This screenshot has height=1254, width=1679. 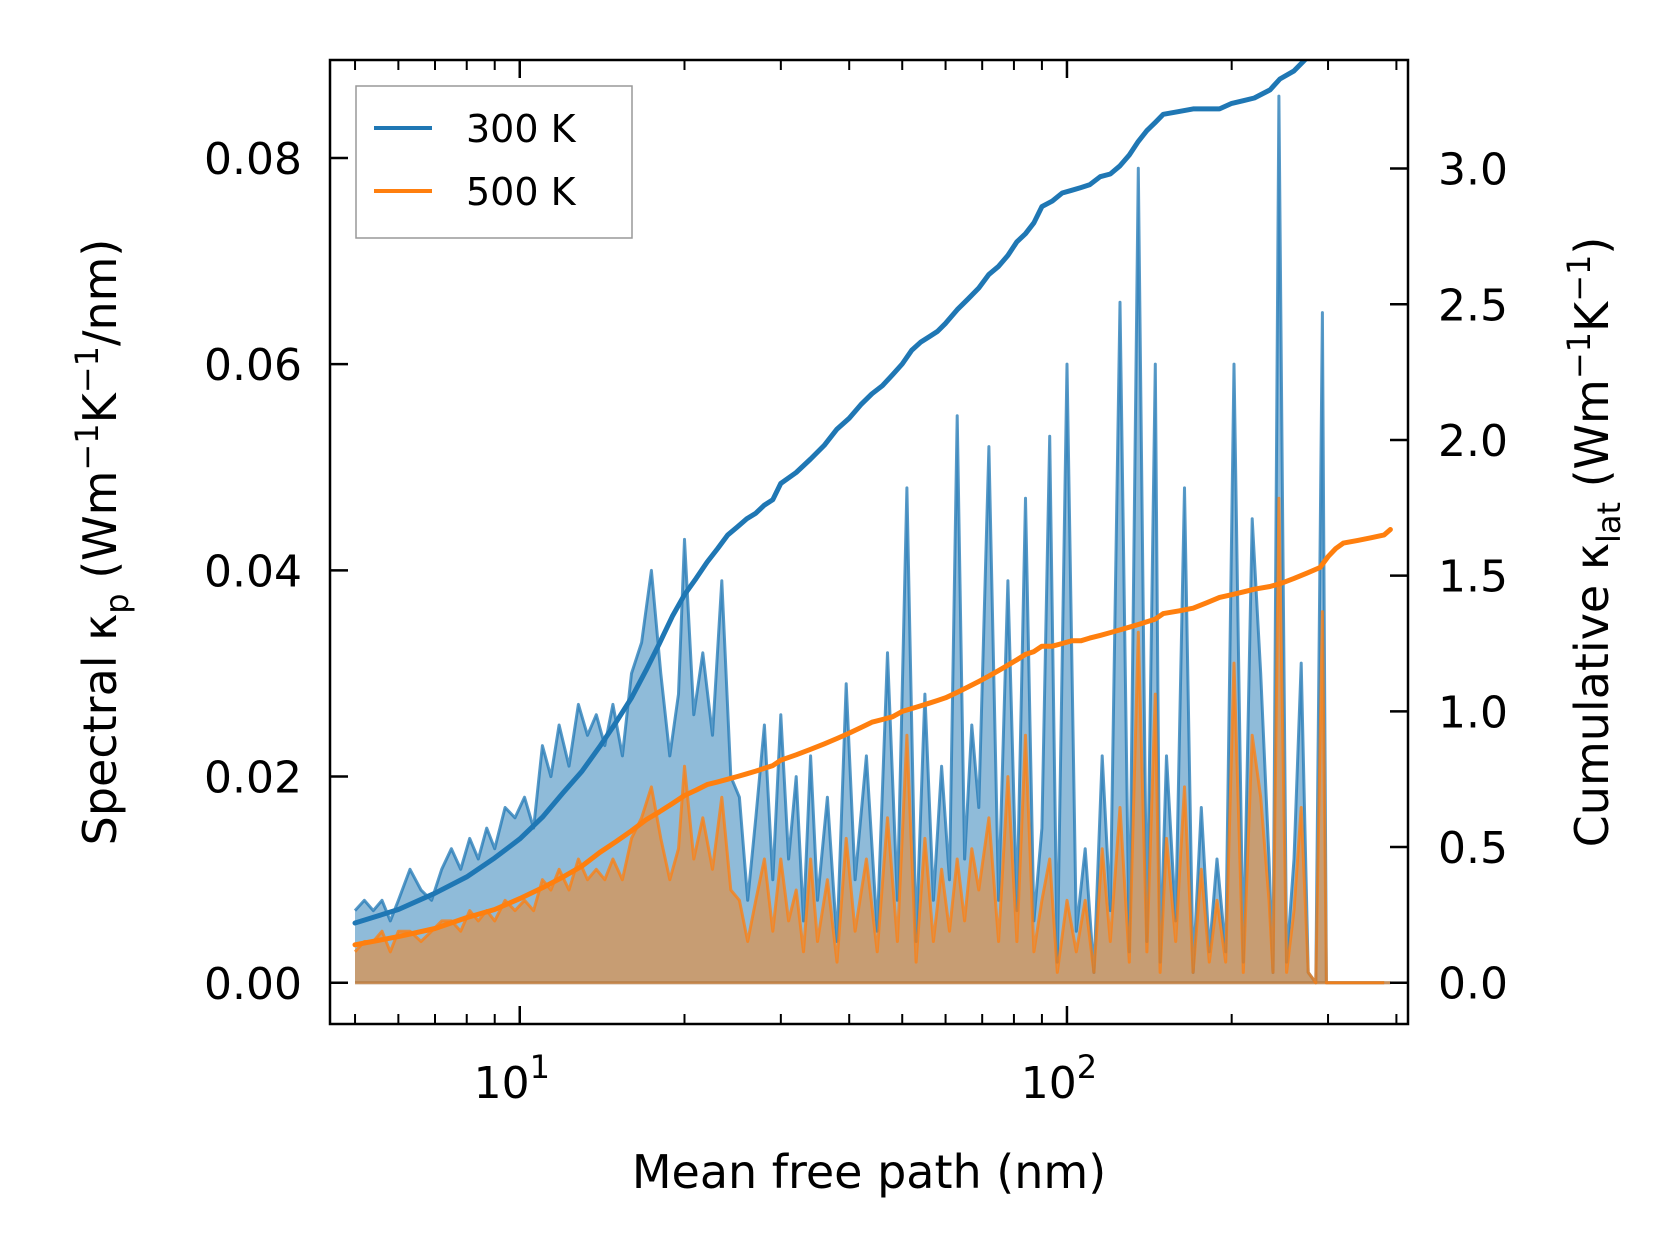 What do you see at coordinates (1473, 712) in the screenshot?
I see `right-y-tick-label: 1.0` at bounding box center [1473, 712].